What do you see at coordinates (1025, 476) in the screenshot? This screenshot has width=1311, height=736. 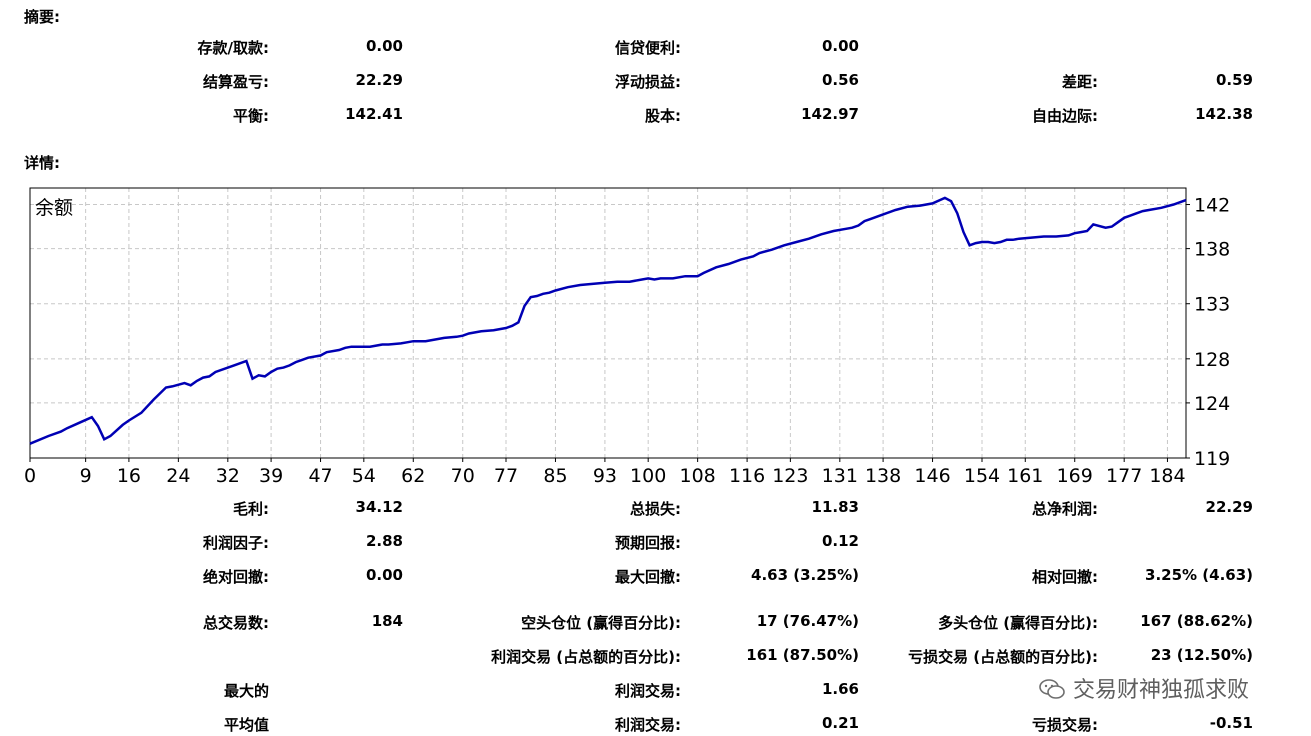 I see `x-tick-label: 161` at bounding box center [1025, 476].